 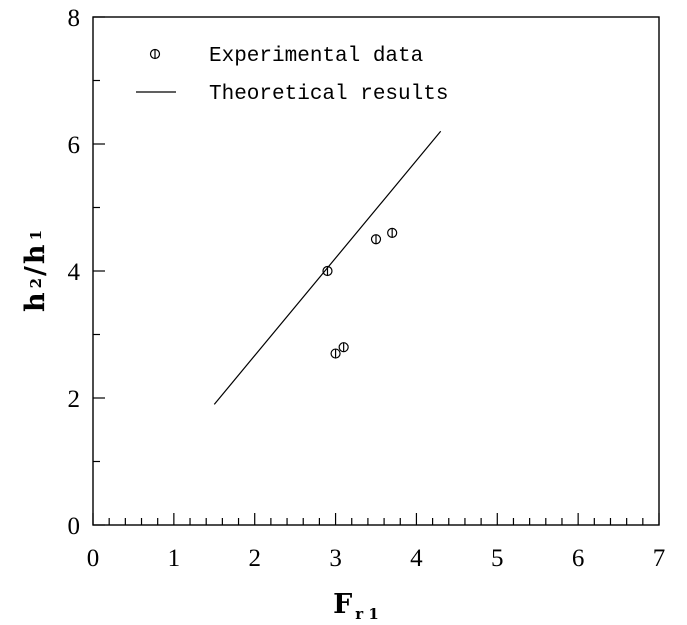 I want to click on series-layer, so click(x=327, y=267).